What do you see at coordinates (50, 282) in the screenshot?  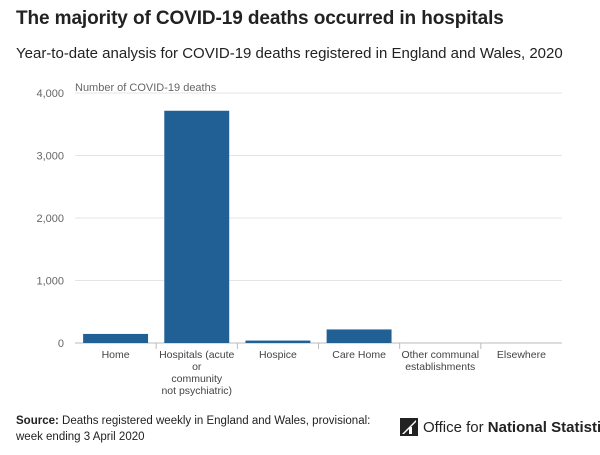 I see `y-tick-label: 1,000` at bounding box center [50, 282].